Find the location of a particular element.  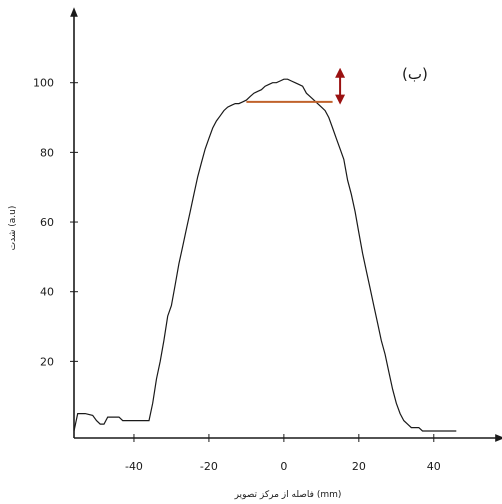

x-axis-title: فاصله از مرکز تصویر (mm) is located at coordinates (288, 495).